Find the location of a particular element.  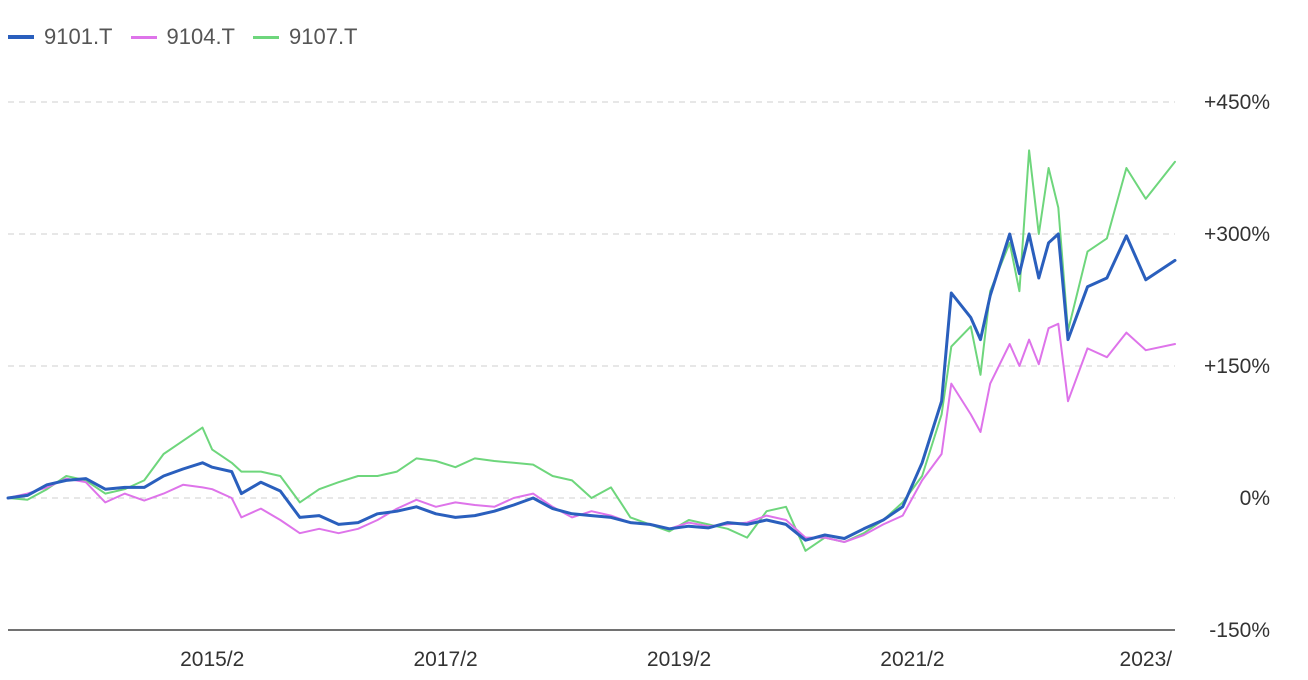

x-tick-label: 2023/ is located at coordinates (1146, 659).